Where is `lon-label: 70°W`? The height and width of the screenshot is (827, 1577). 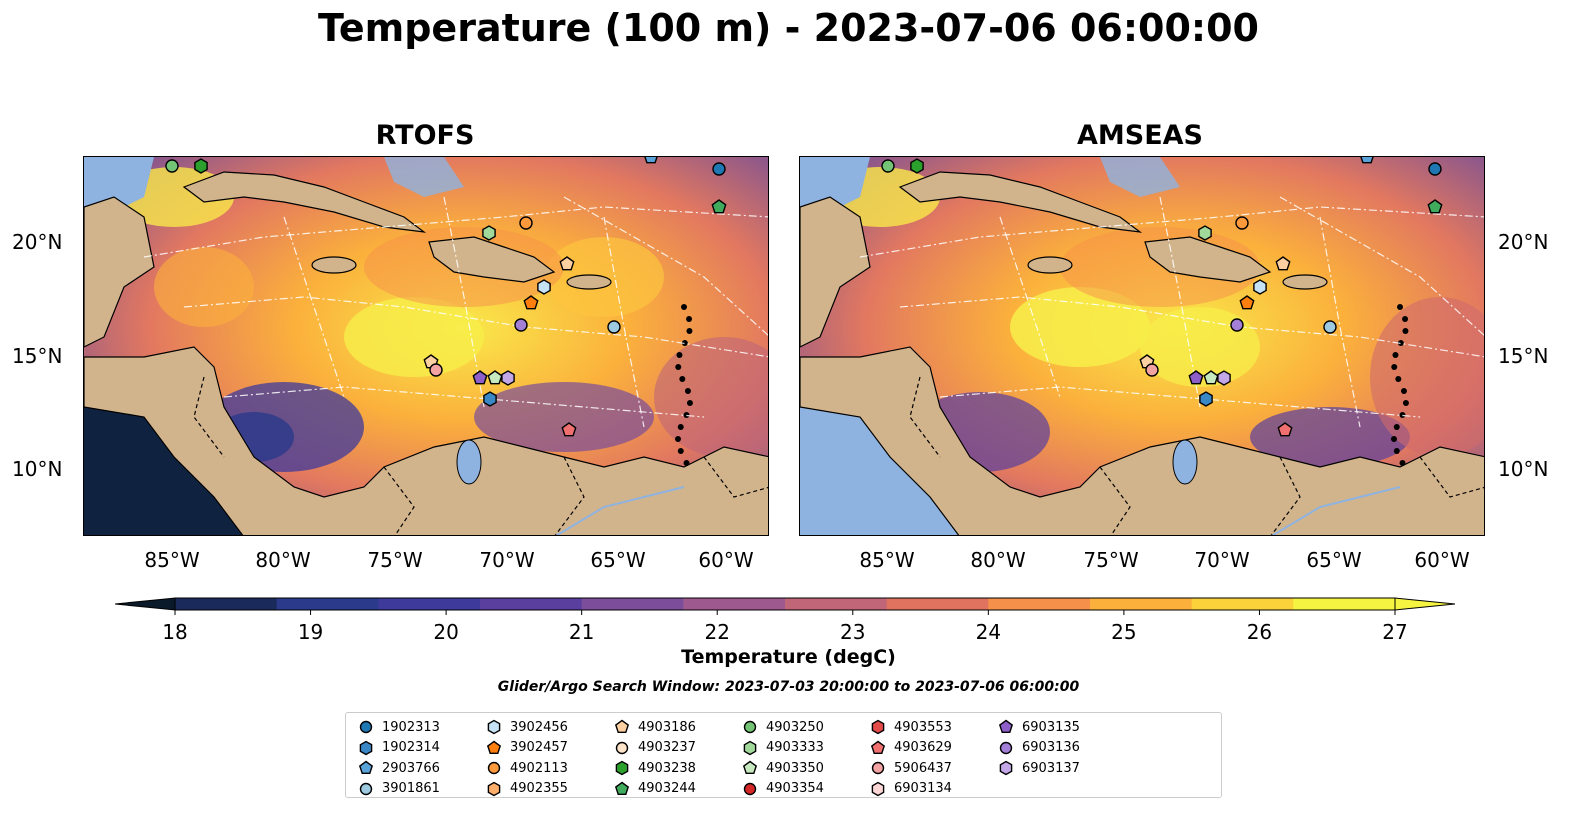 lon-label: 70°W is located at coordinates (507, 560).